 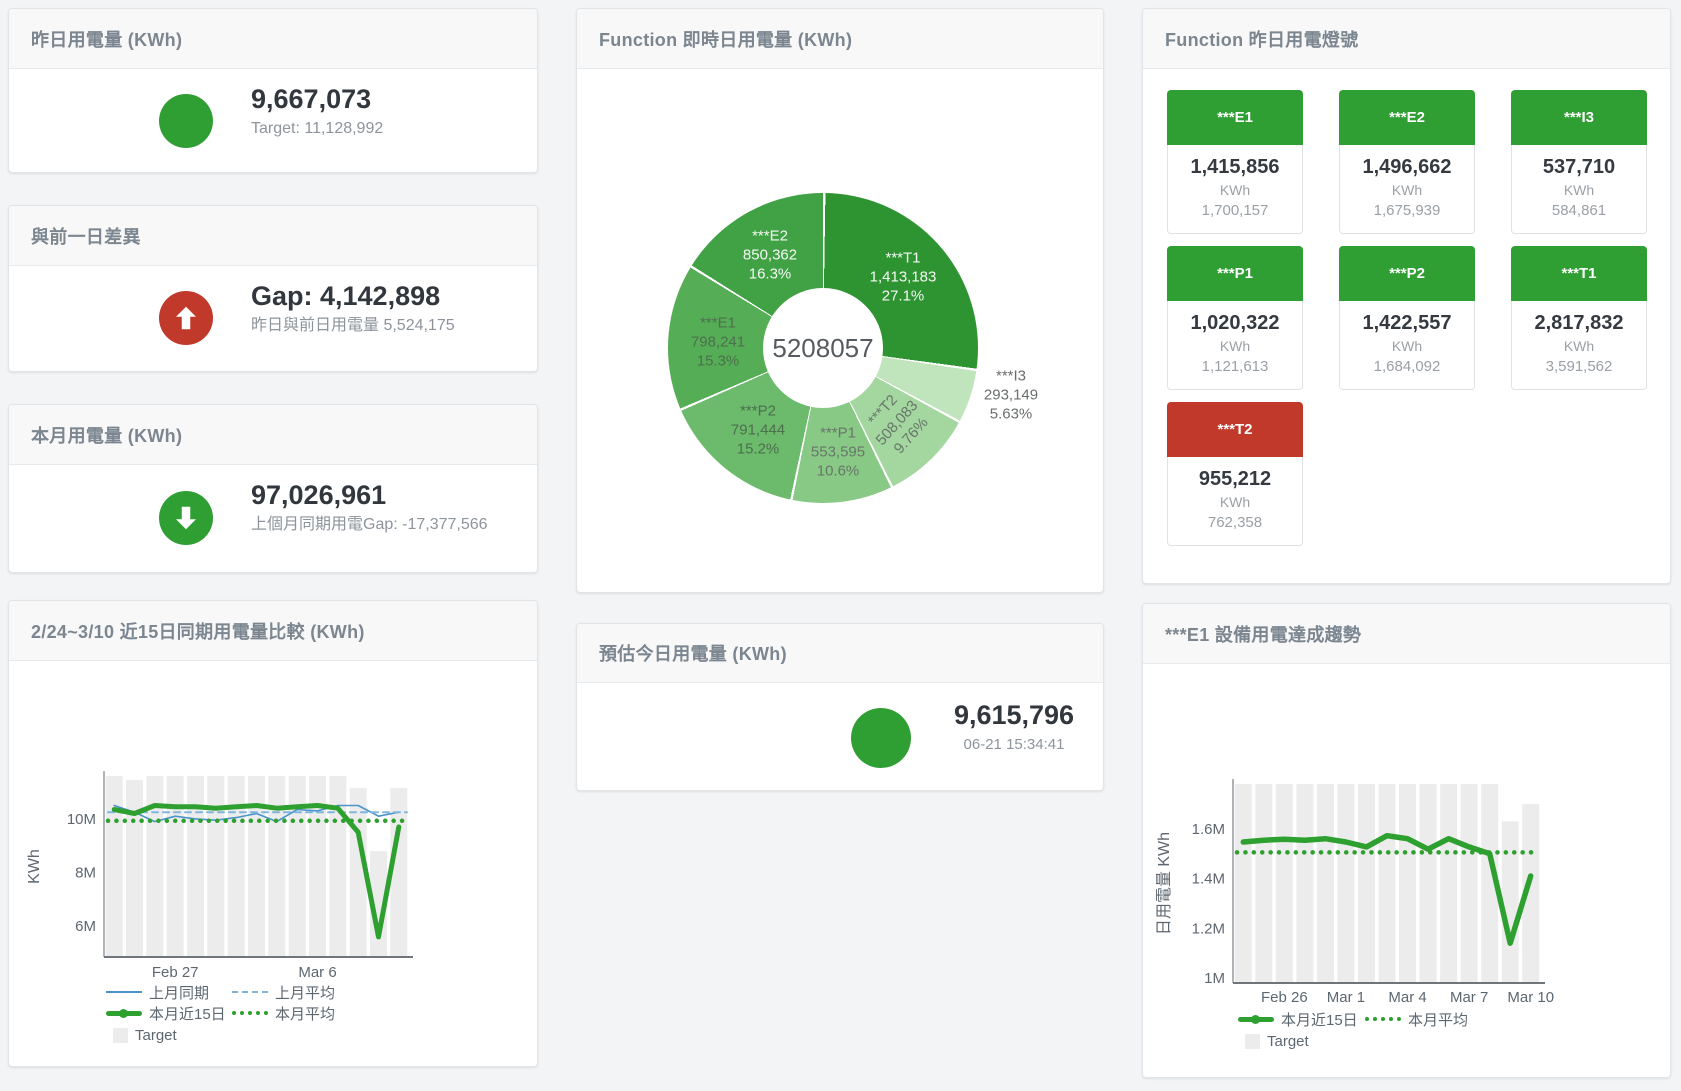 I want to click on tile-t1-value: 2,817,832, so click(x=1579, y=323).